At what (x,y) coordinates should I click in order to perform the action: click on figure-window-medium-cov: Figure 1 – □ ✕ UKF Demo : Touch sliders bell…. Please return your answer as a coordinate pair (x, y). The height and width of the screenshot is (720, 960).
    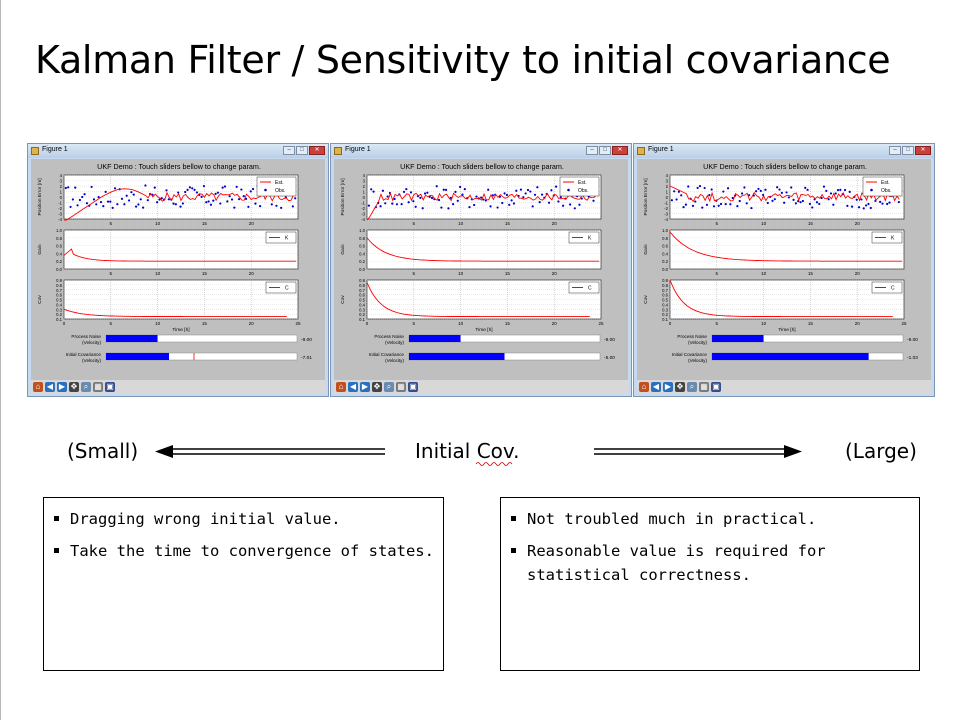
    Looking at the image, I should click on (481, 270).